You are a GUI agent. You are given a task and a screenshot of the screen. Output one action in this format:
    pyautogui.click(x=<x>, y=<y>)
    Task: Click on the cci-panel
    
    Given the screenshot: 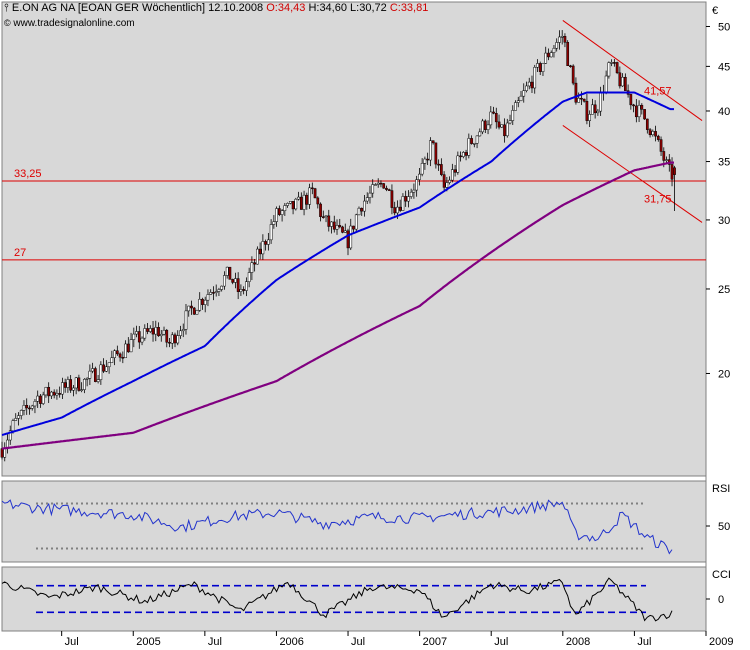 What is the action you would take?
    pyautogui.click(x=354, y=599)
    